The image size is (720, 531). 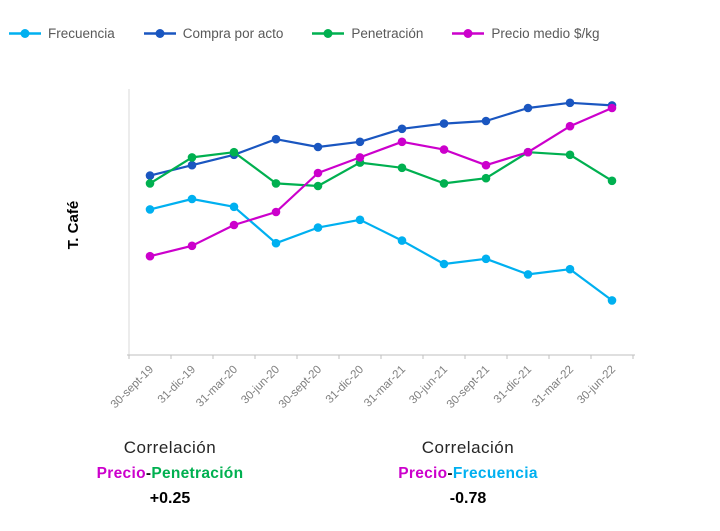 I want to click on legend-item: Compra por acto, so click(x=213, y=33).